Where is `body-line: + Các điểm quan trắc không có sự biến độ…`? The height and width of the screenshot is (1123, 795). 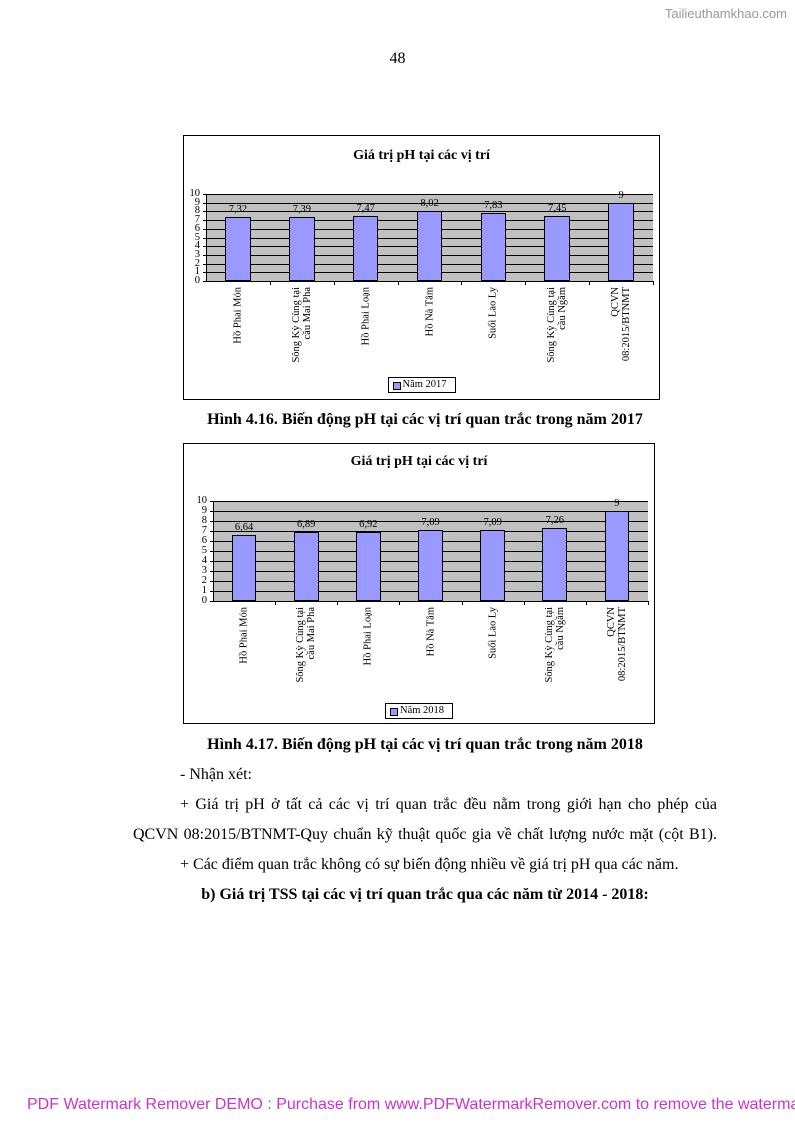 body-line: + Các điểm quan trắc không có sự biến độ… is located at coordinates (429, 864).